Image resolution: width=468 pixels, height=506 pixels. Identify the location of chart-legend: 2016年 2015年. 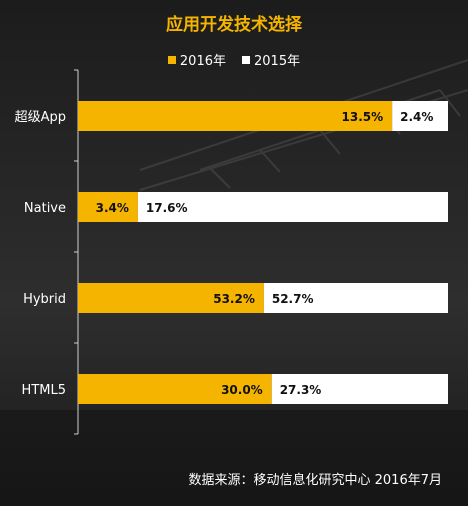
(234, 59).